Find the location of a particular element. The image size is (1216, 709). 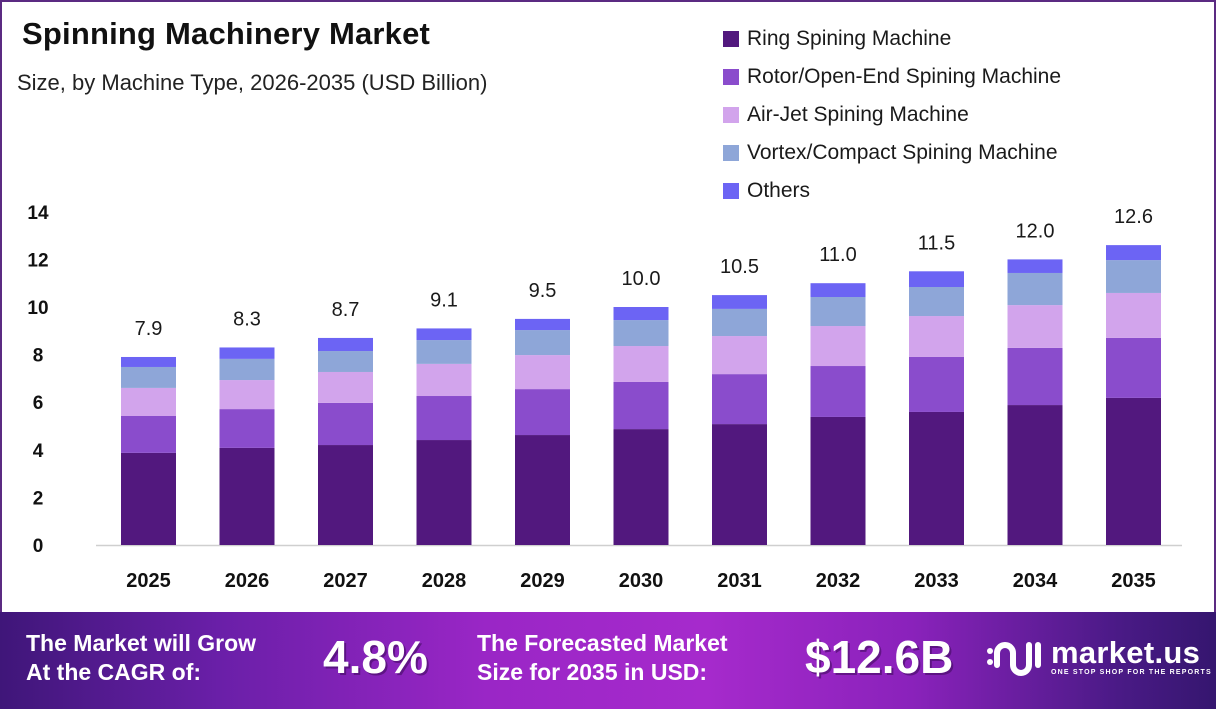

y-tick-label: 4 is located at coordinates (38, 451).